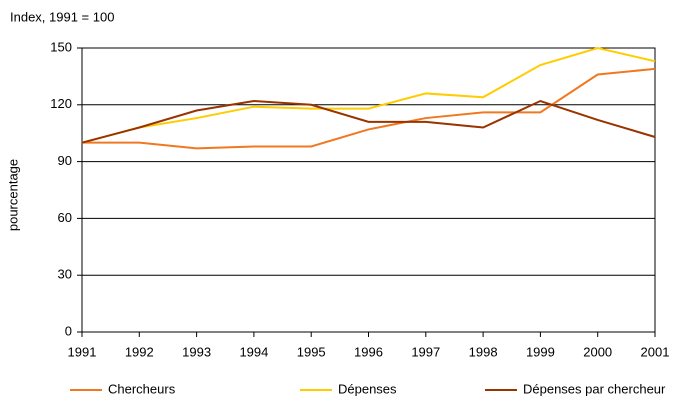 This screenshot has height=401, width=686. What do you see at coordinates (483, 351) in the screenshot?
I see `x-tick-label: 1998` at bounding box center [483, 351].